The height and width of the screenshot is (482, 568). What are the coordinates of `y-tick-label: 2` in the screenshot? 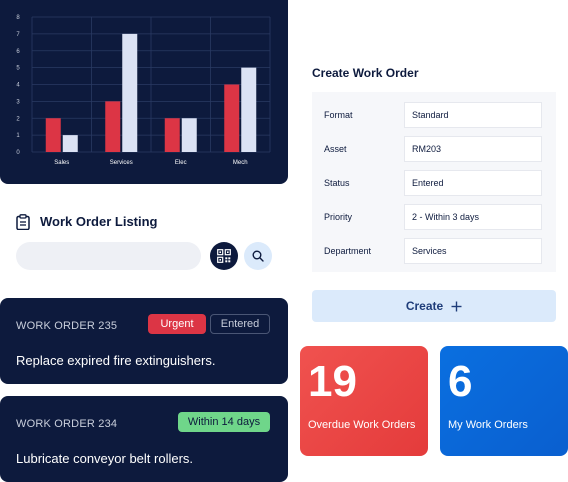 It's located at (18, 119).